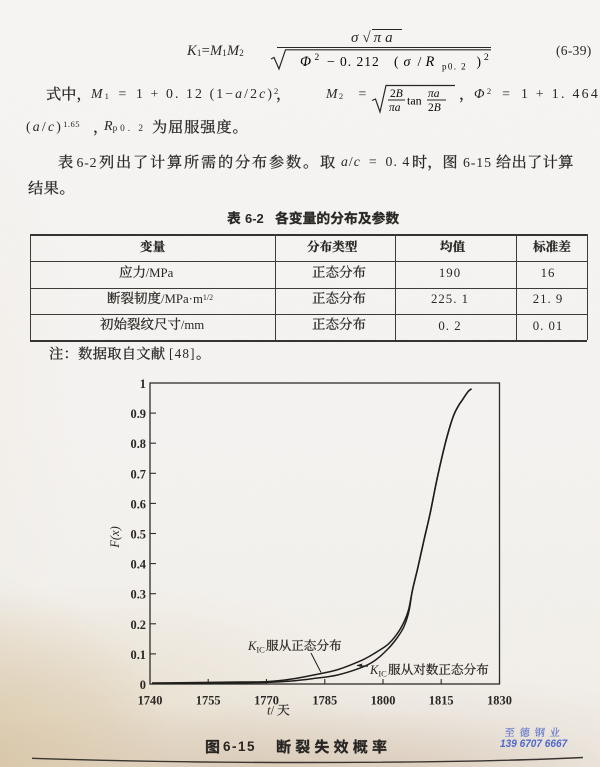 Image resolution: width=600 pixels, height=767 pixels. Describe the element at coordinates (139, 414) in the screenshot. I see `svg-text: 0.9` at that location.